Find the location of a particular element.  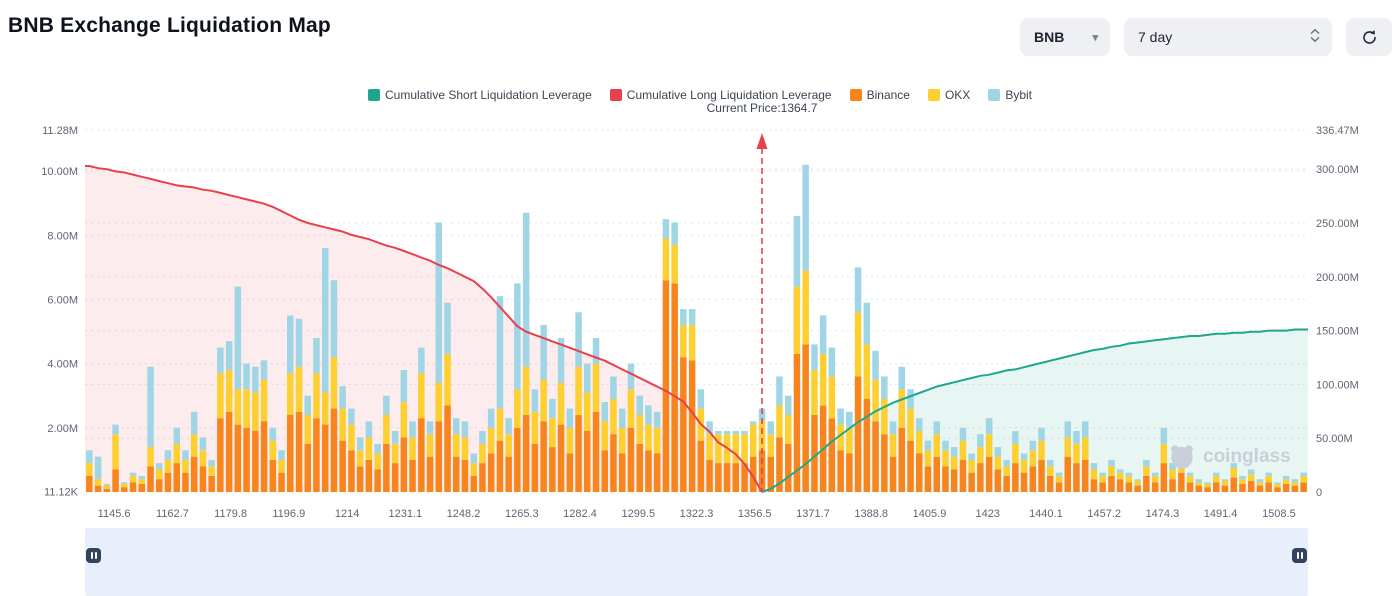

page-title: BNB Exchange Liquidation Map is located at coordinates (169, 25).